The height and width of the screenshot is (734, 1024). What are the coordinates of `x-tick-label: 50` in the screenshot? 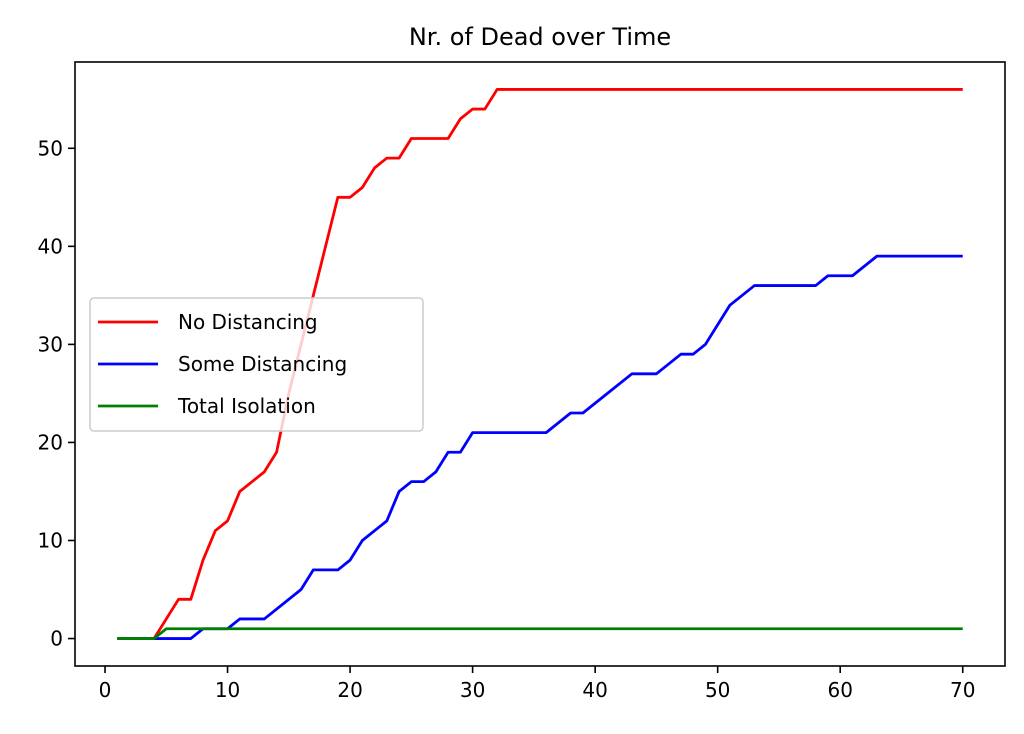 It's located at (717, 690).